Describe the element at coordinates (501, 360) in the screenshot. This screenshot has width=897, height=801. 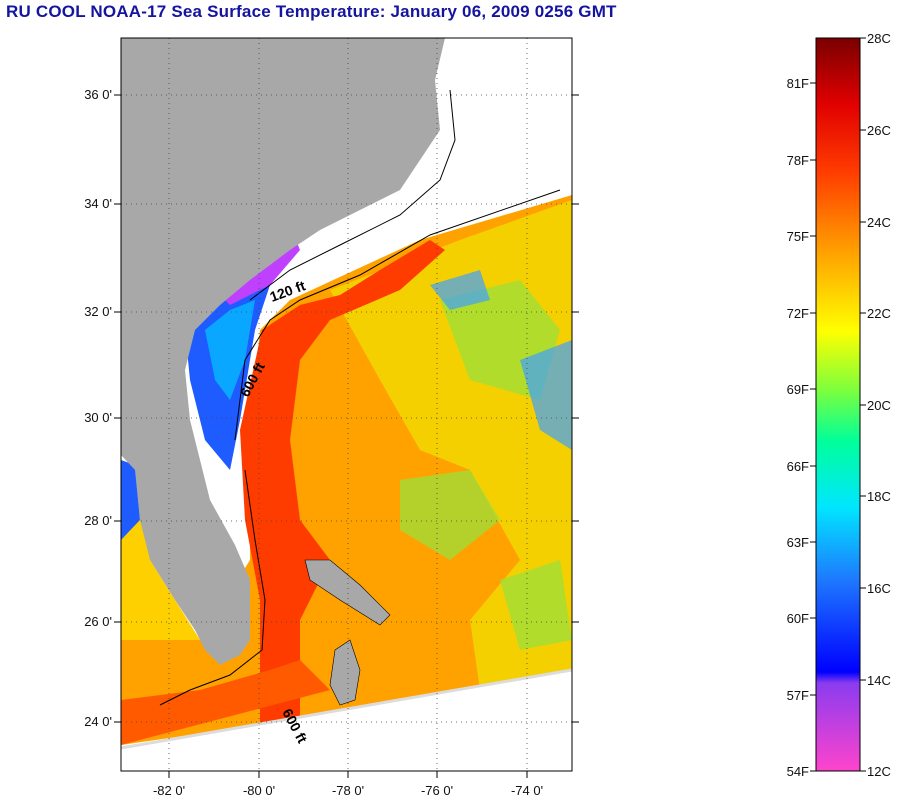
I see `ocean-cool-patches` at that location.